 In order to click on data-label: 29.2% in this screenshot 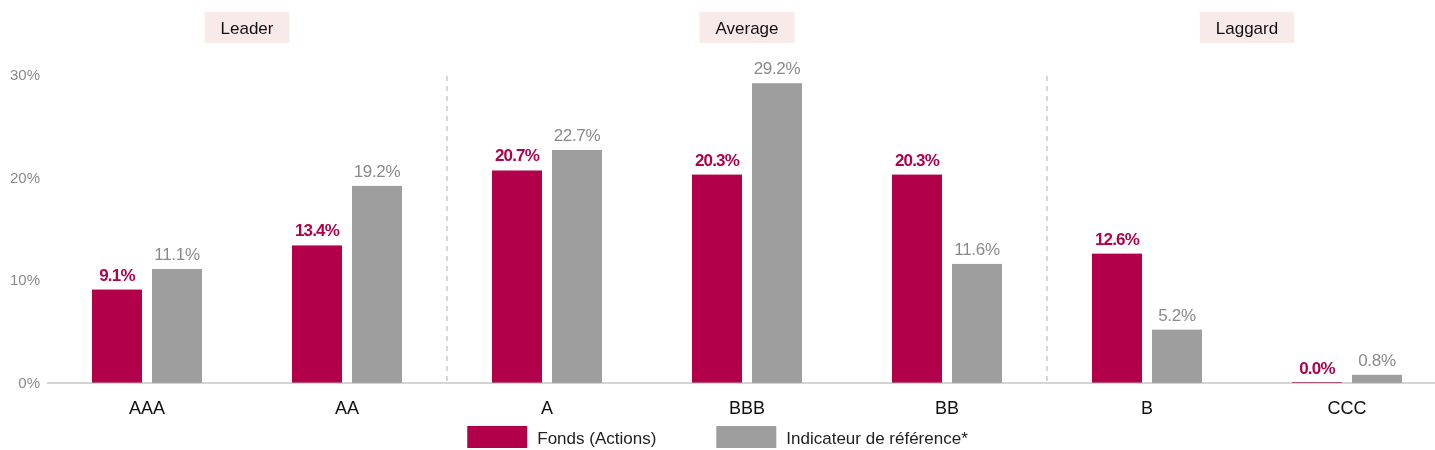, I will do `click(777, 69)`.